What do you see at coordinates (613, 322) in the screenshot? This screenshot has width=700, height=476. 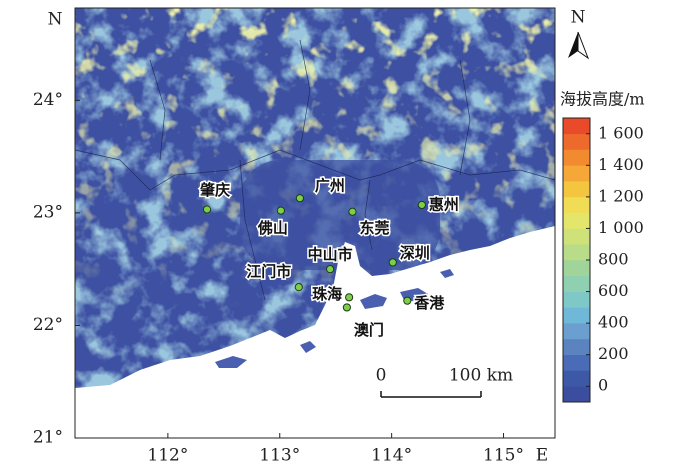 I see `legend-tick-label: 400` at bounding box center [613, 322].